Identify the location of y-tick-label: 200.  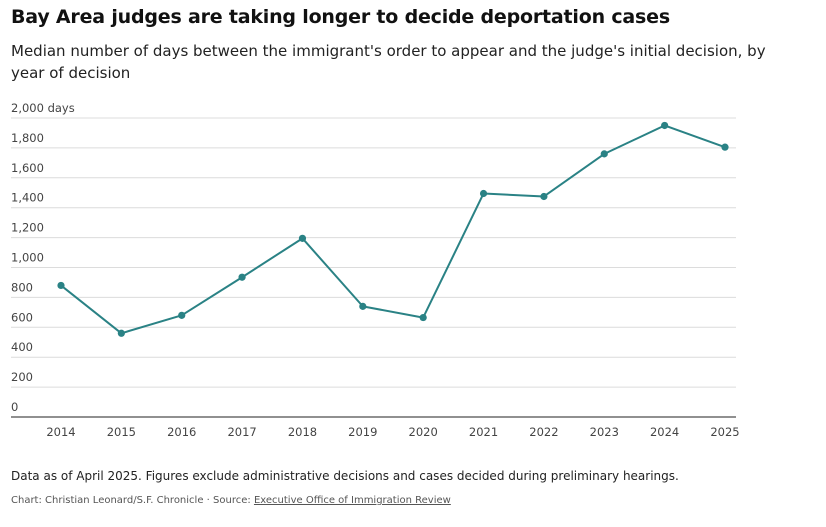
(22, 377).